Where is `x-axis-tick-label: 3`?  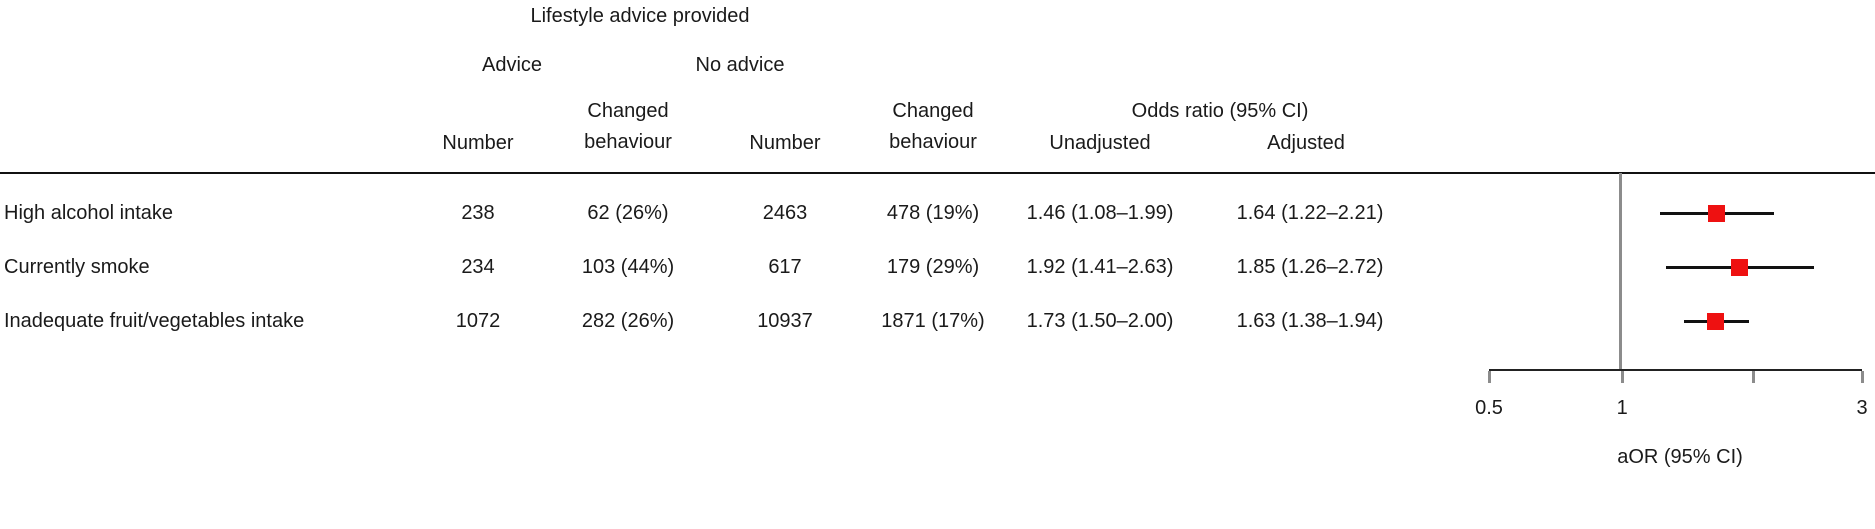 x-axis-tick-label: 3 is located at coordinates (1862, 408).